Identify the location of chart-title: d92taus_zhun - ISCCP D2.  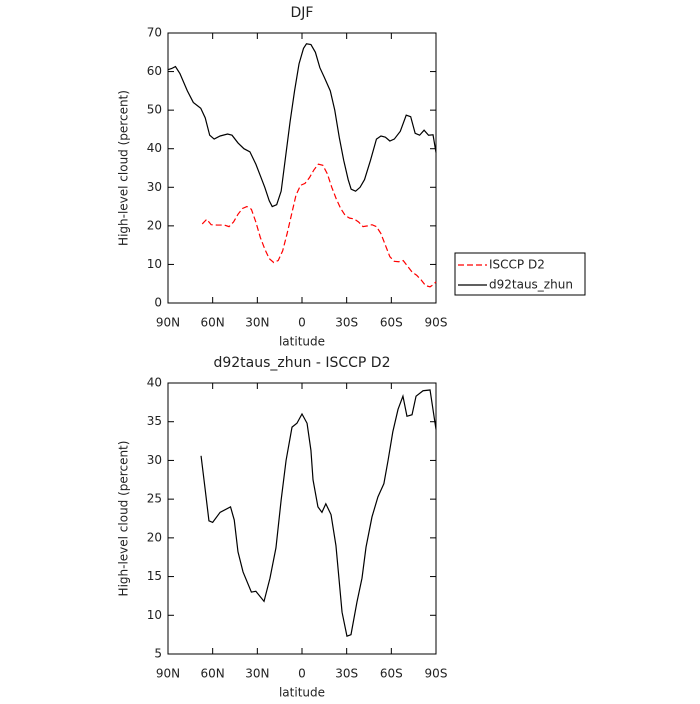
(301, 363).